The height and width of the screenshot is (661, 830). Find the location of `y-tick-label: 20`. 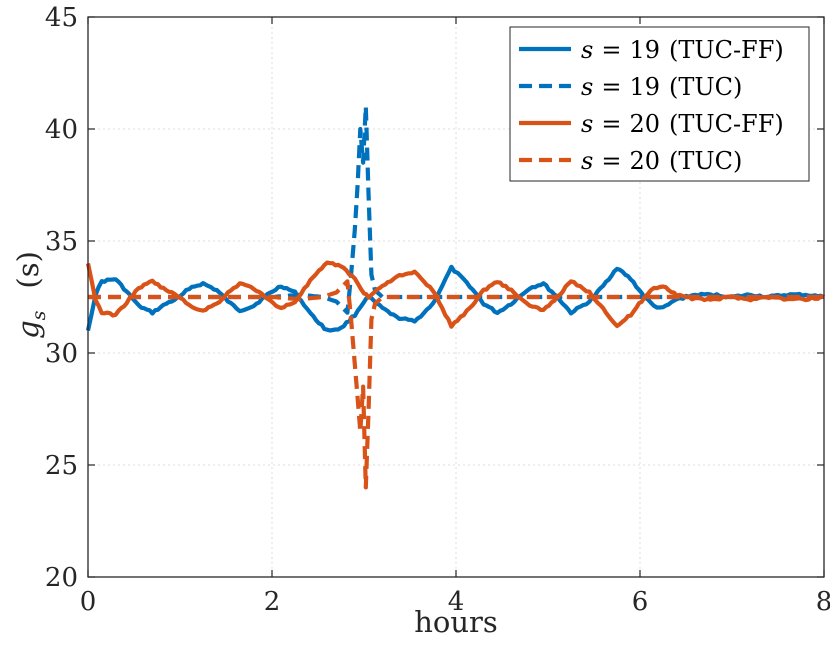

y-tick-label: 20 is located at coordinates (61, 578).